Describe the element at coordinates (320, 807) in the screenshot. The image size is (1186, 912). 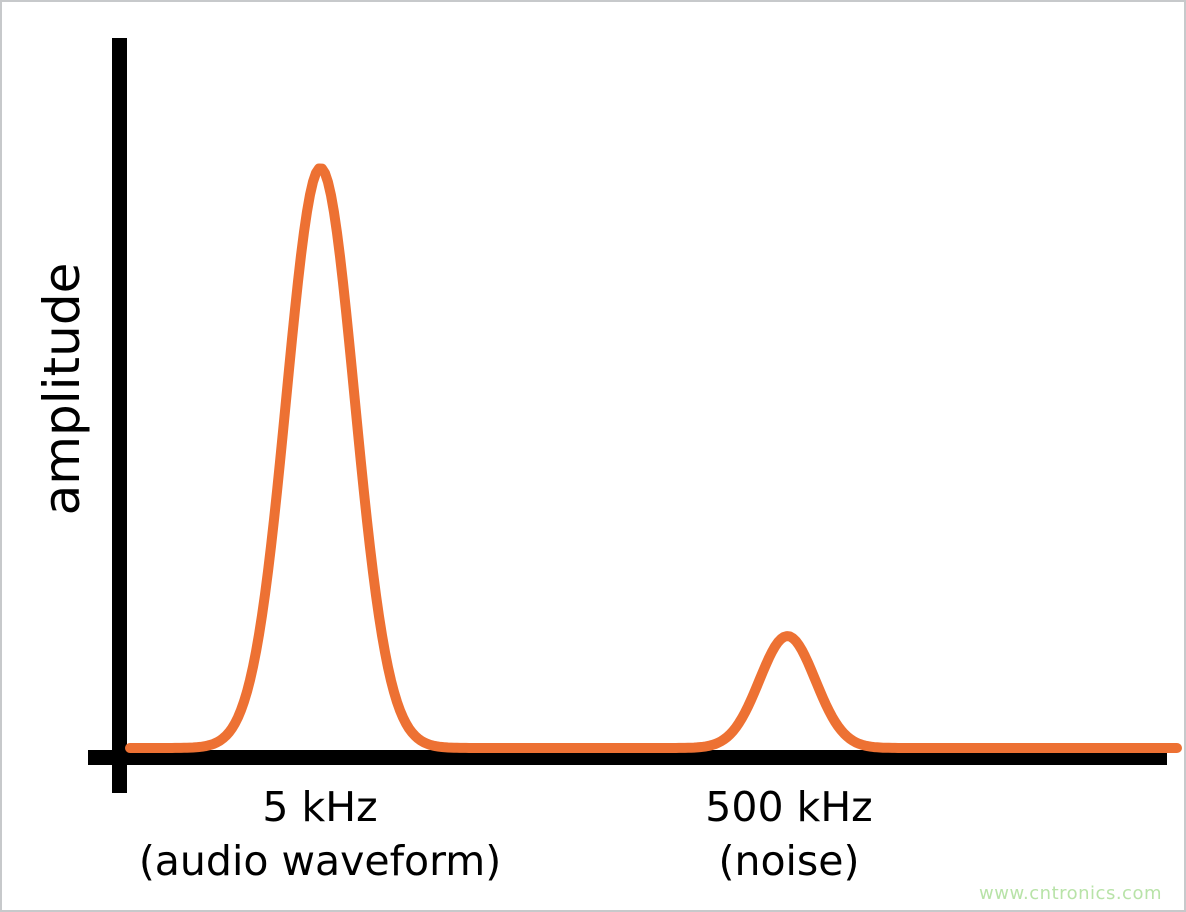
I see `peak-frequency-label: 5 kHz` at that location.